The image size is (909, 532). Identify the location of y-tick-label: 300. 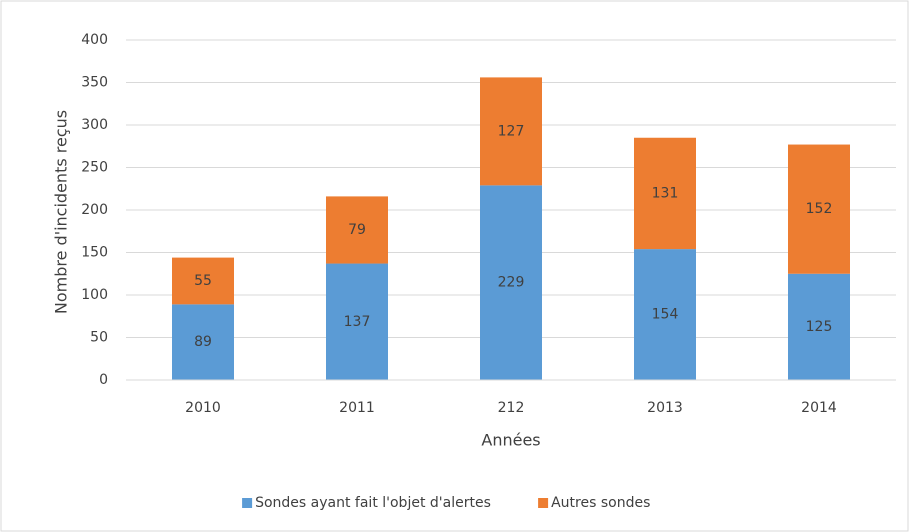
(94, 125).